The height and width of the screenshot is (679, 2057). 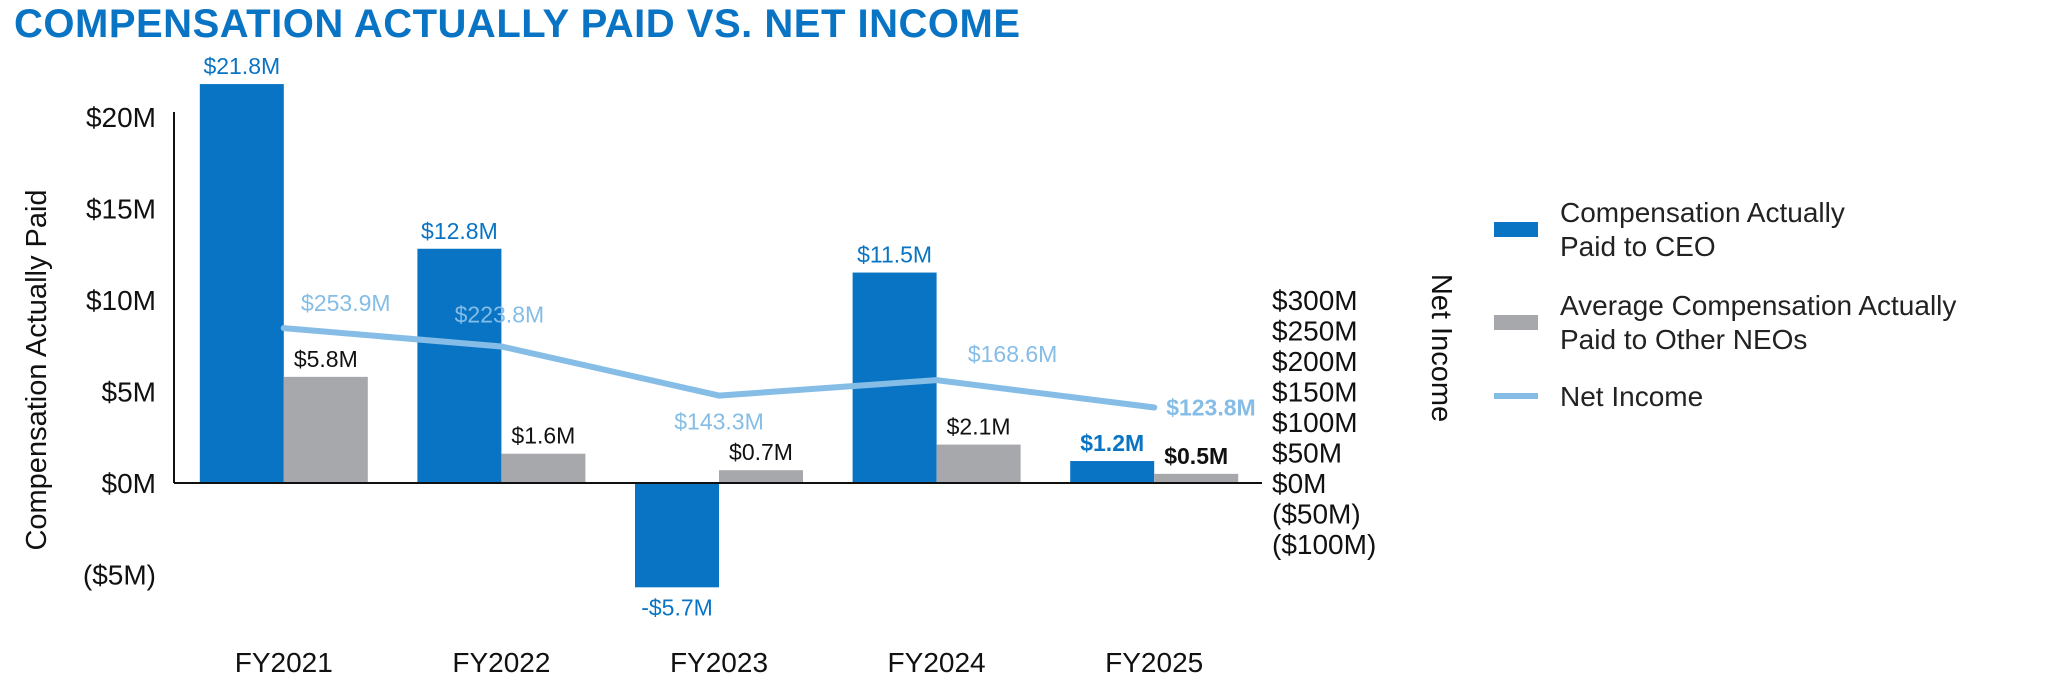 I want to click on right-tick-label: $200M, so click(x=1315, y=361).